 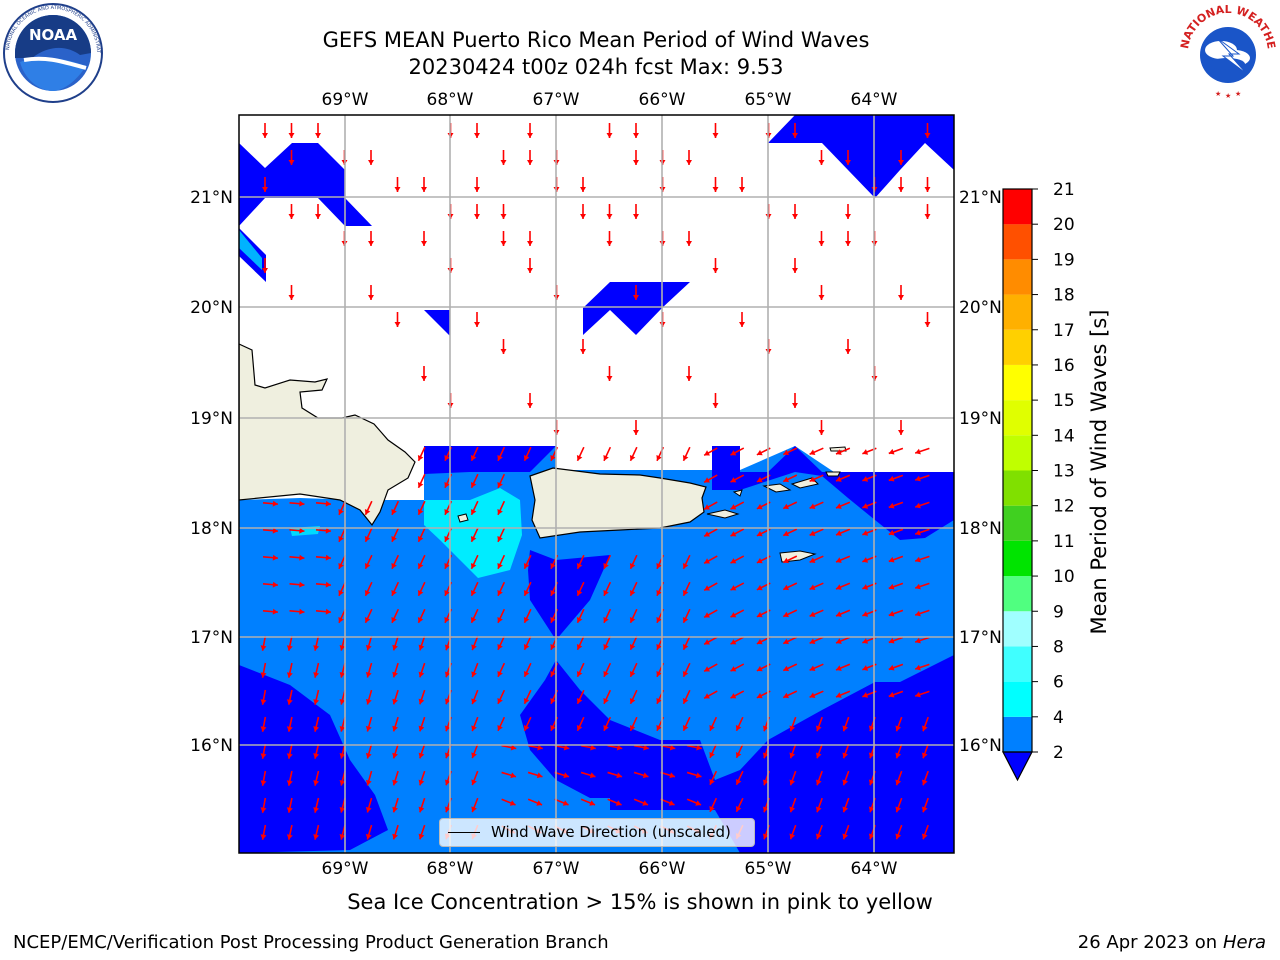 What do you see at coordinates (610, 869) in the screenshot?
I see `lon-labels-bottom: 69°W 68°W 67°W 66°W 65°W 64°W` at bounding box center [610, 869].